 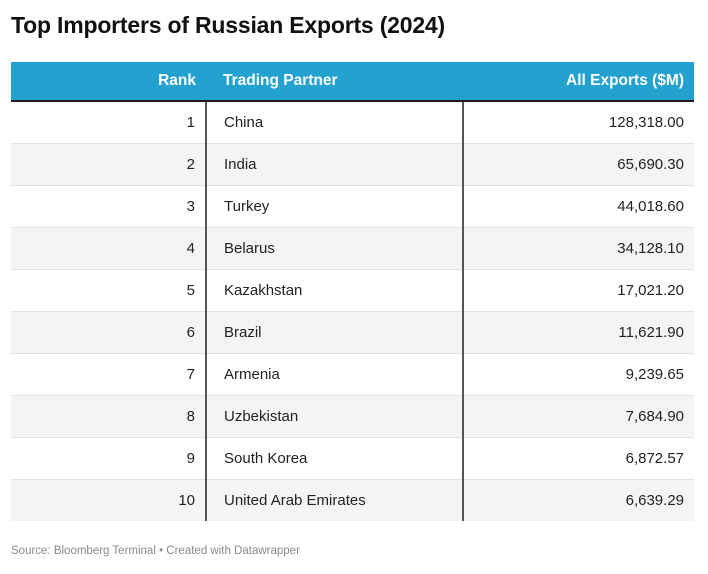 What do you see at coordinates (109, 122) in the screenshot?
I see `rank-cell: 1` at bounding box center [109, 122].